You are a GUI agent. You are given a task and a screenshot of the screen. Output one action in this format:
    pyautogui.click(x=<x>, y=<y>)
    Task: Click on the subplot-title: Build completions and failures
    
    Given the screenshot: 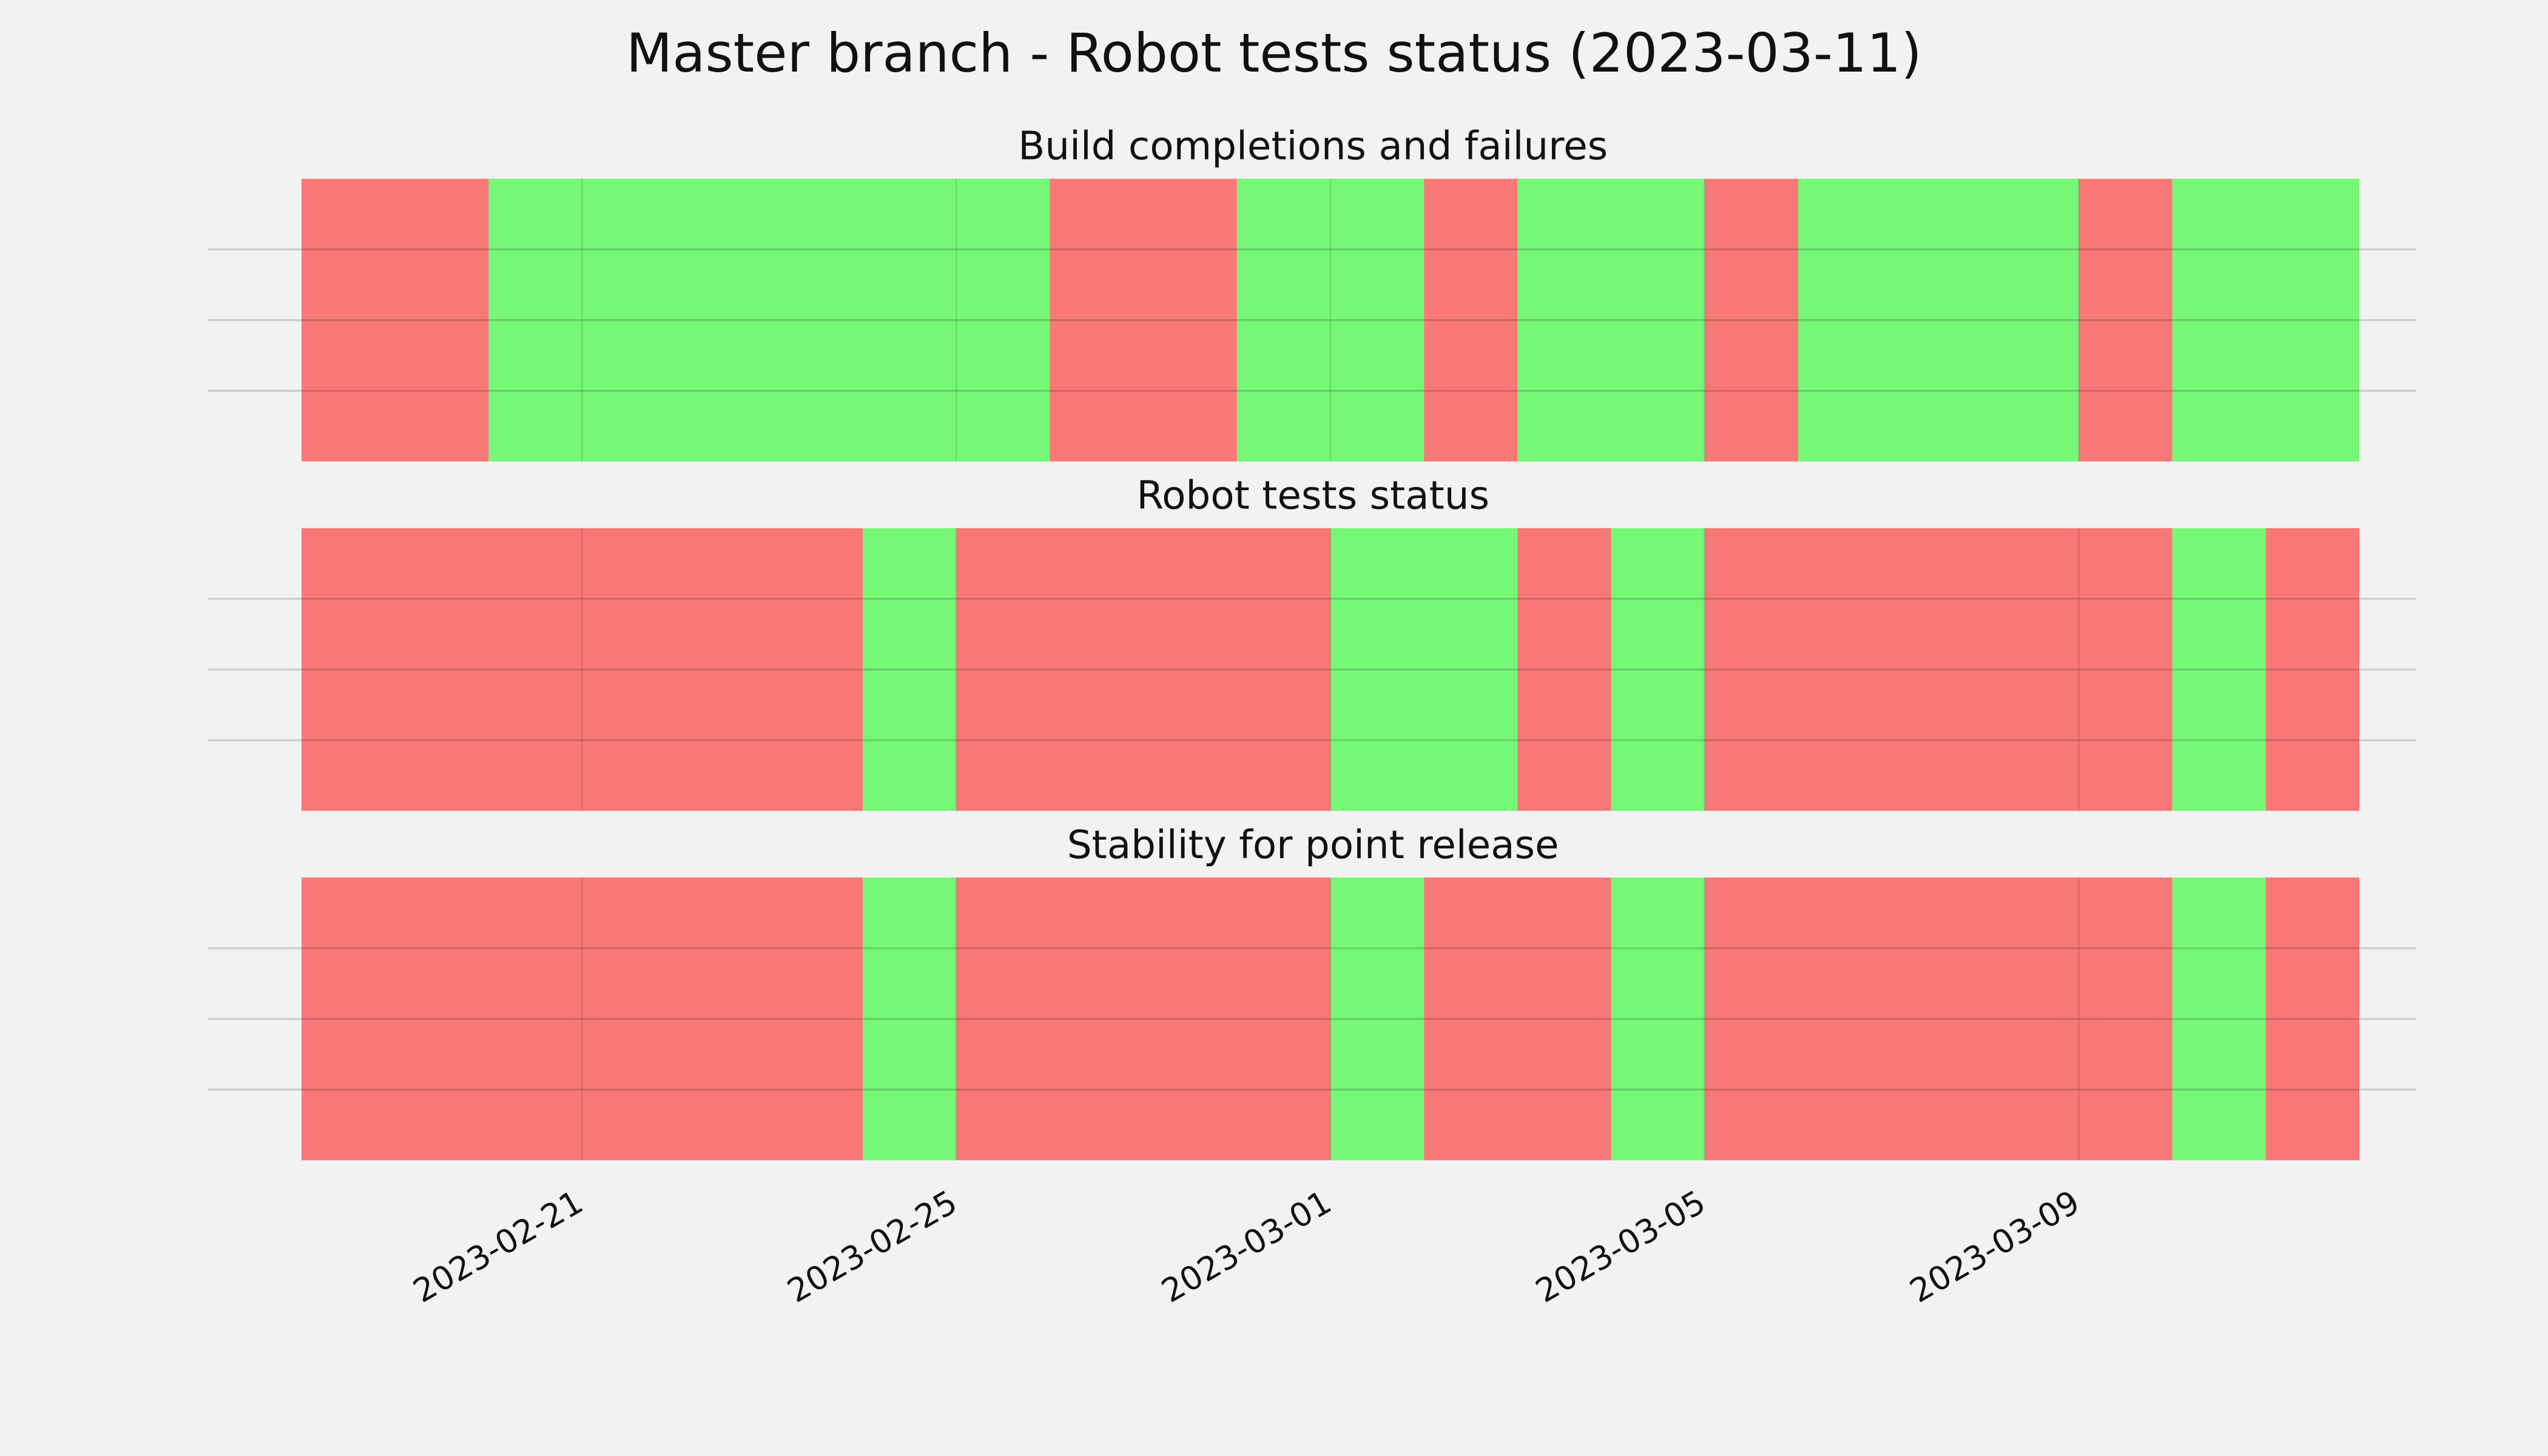 What is the action you would take?
    pyautogui.click(x=1313, y=146)
    